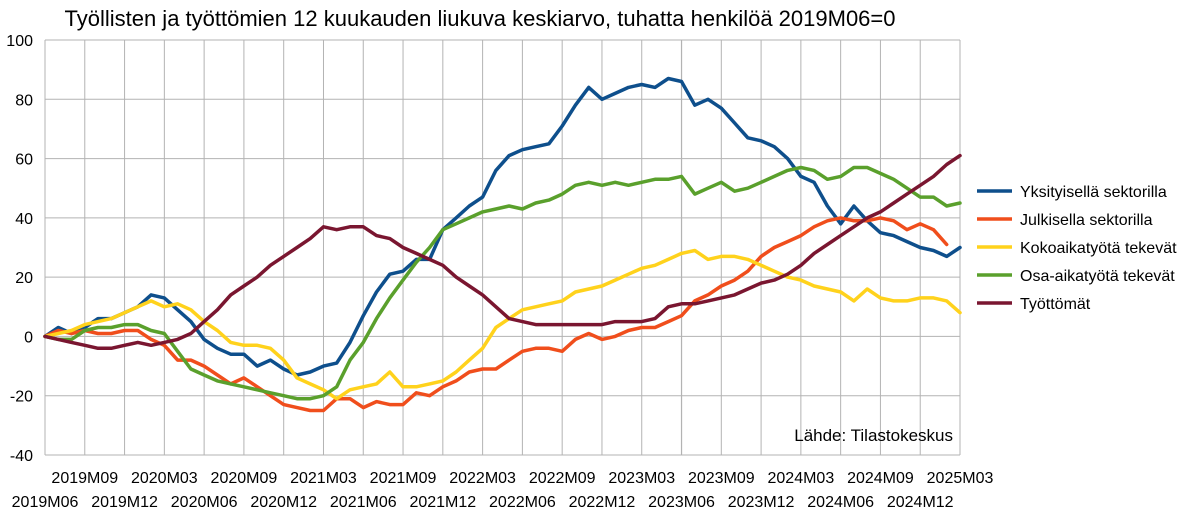 This screenshot has width=1200, height=525. What do you see at coordinates (840, 502) in the screenshot?
I see `x-tick-label: 2024M06` at bounding box center [840, 502].